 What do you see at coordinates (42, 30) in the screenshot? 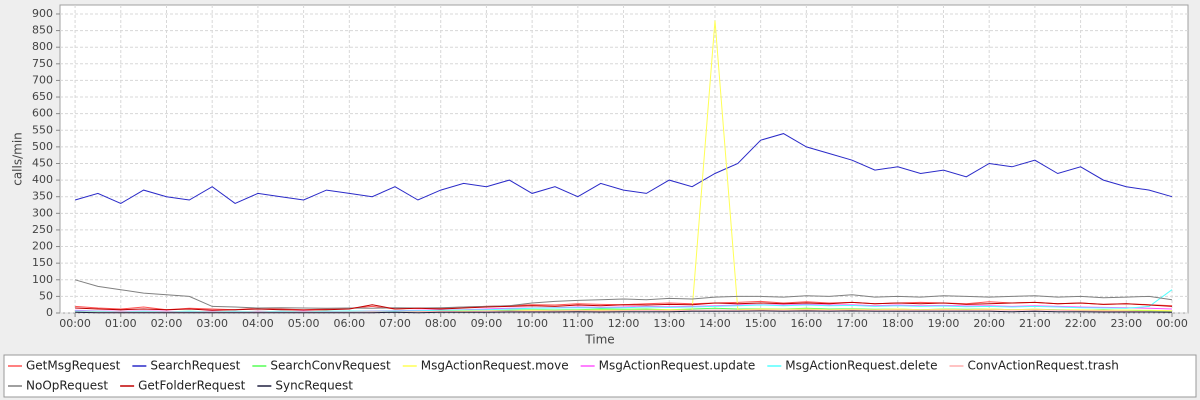
I see `y-tick-label: 850` at bounding box center [42, 30].